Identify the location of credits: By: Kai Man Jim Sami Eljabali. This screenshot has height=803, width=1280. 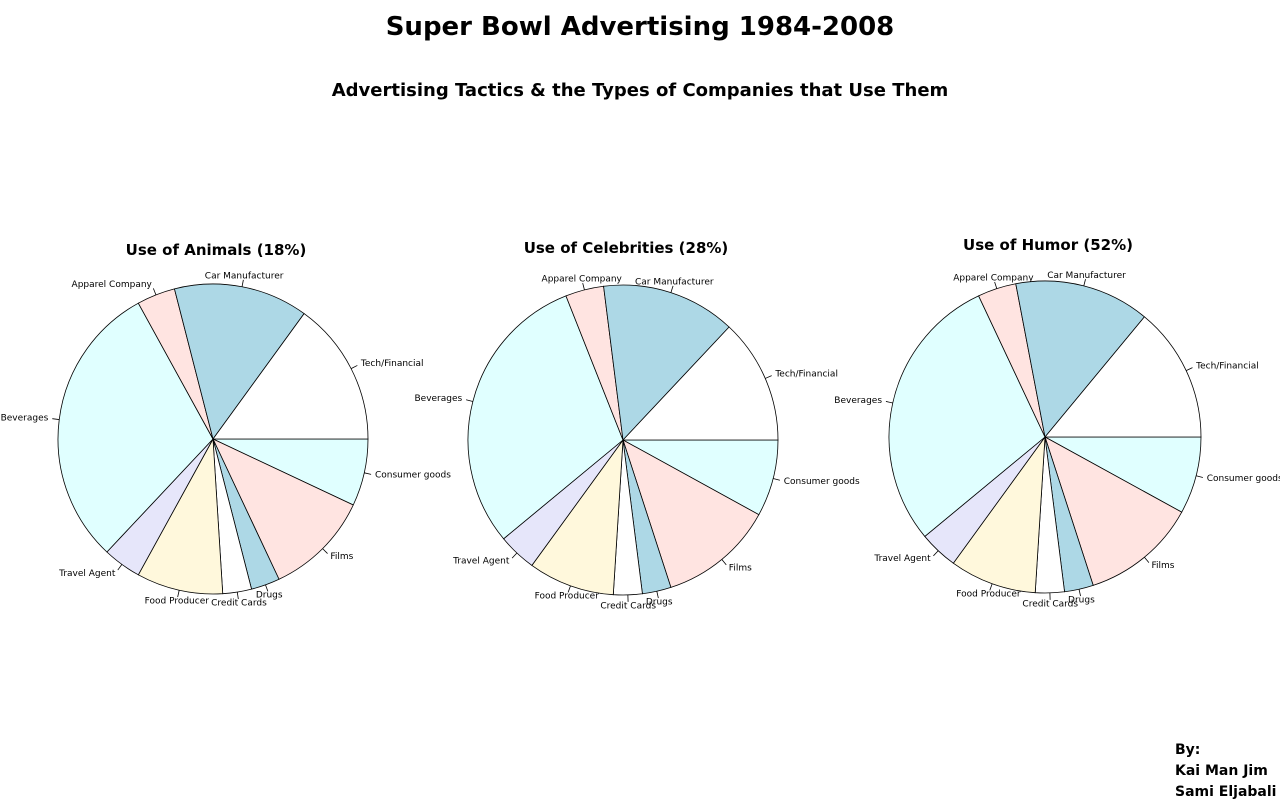
(1225, 771).